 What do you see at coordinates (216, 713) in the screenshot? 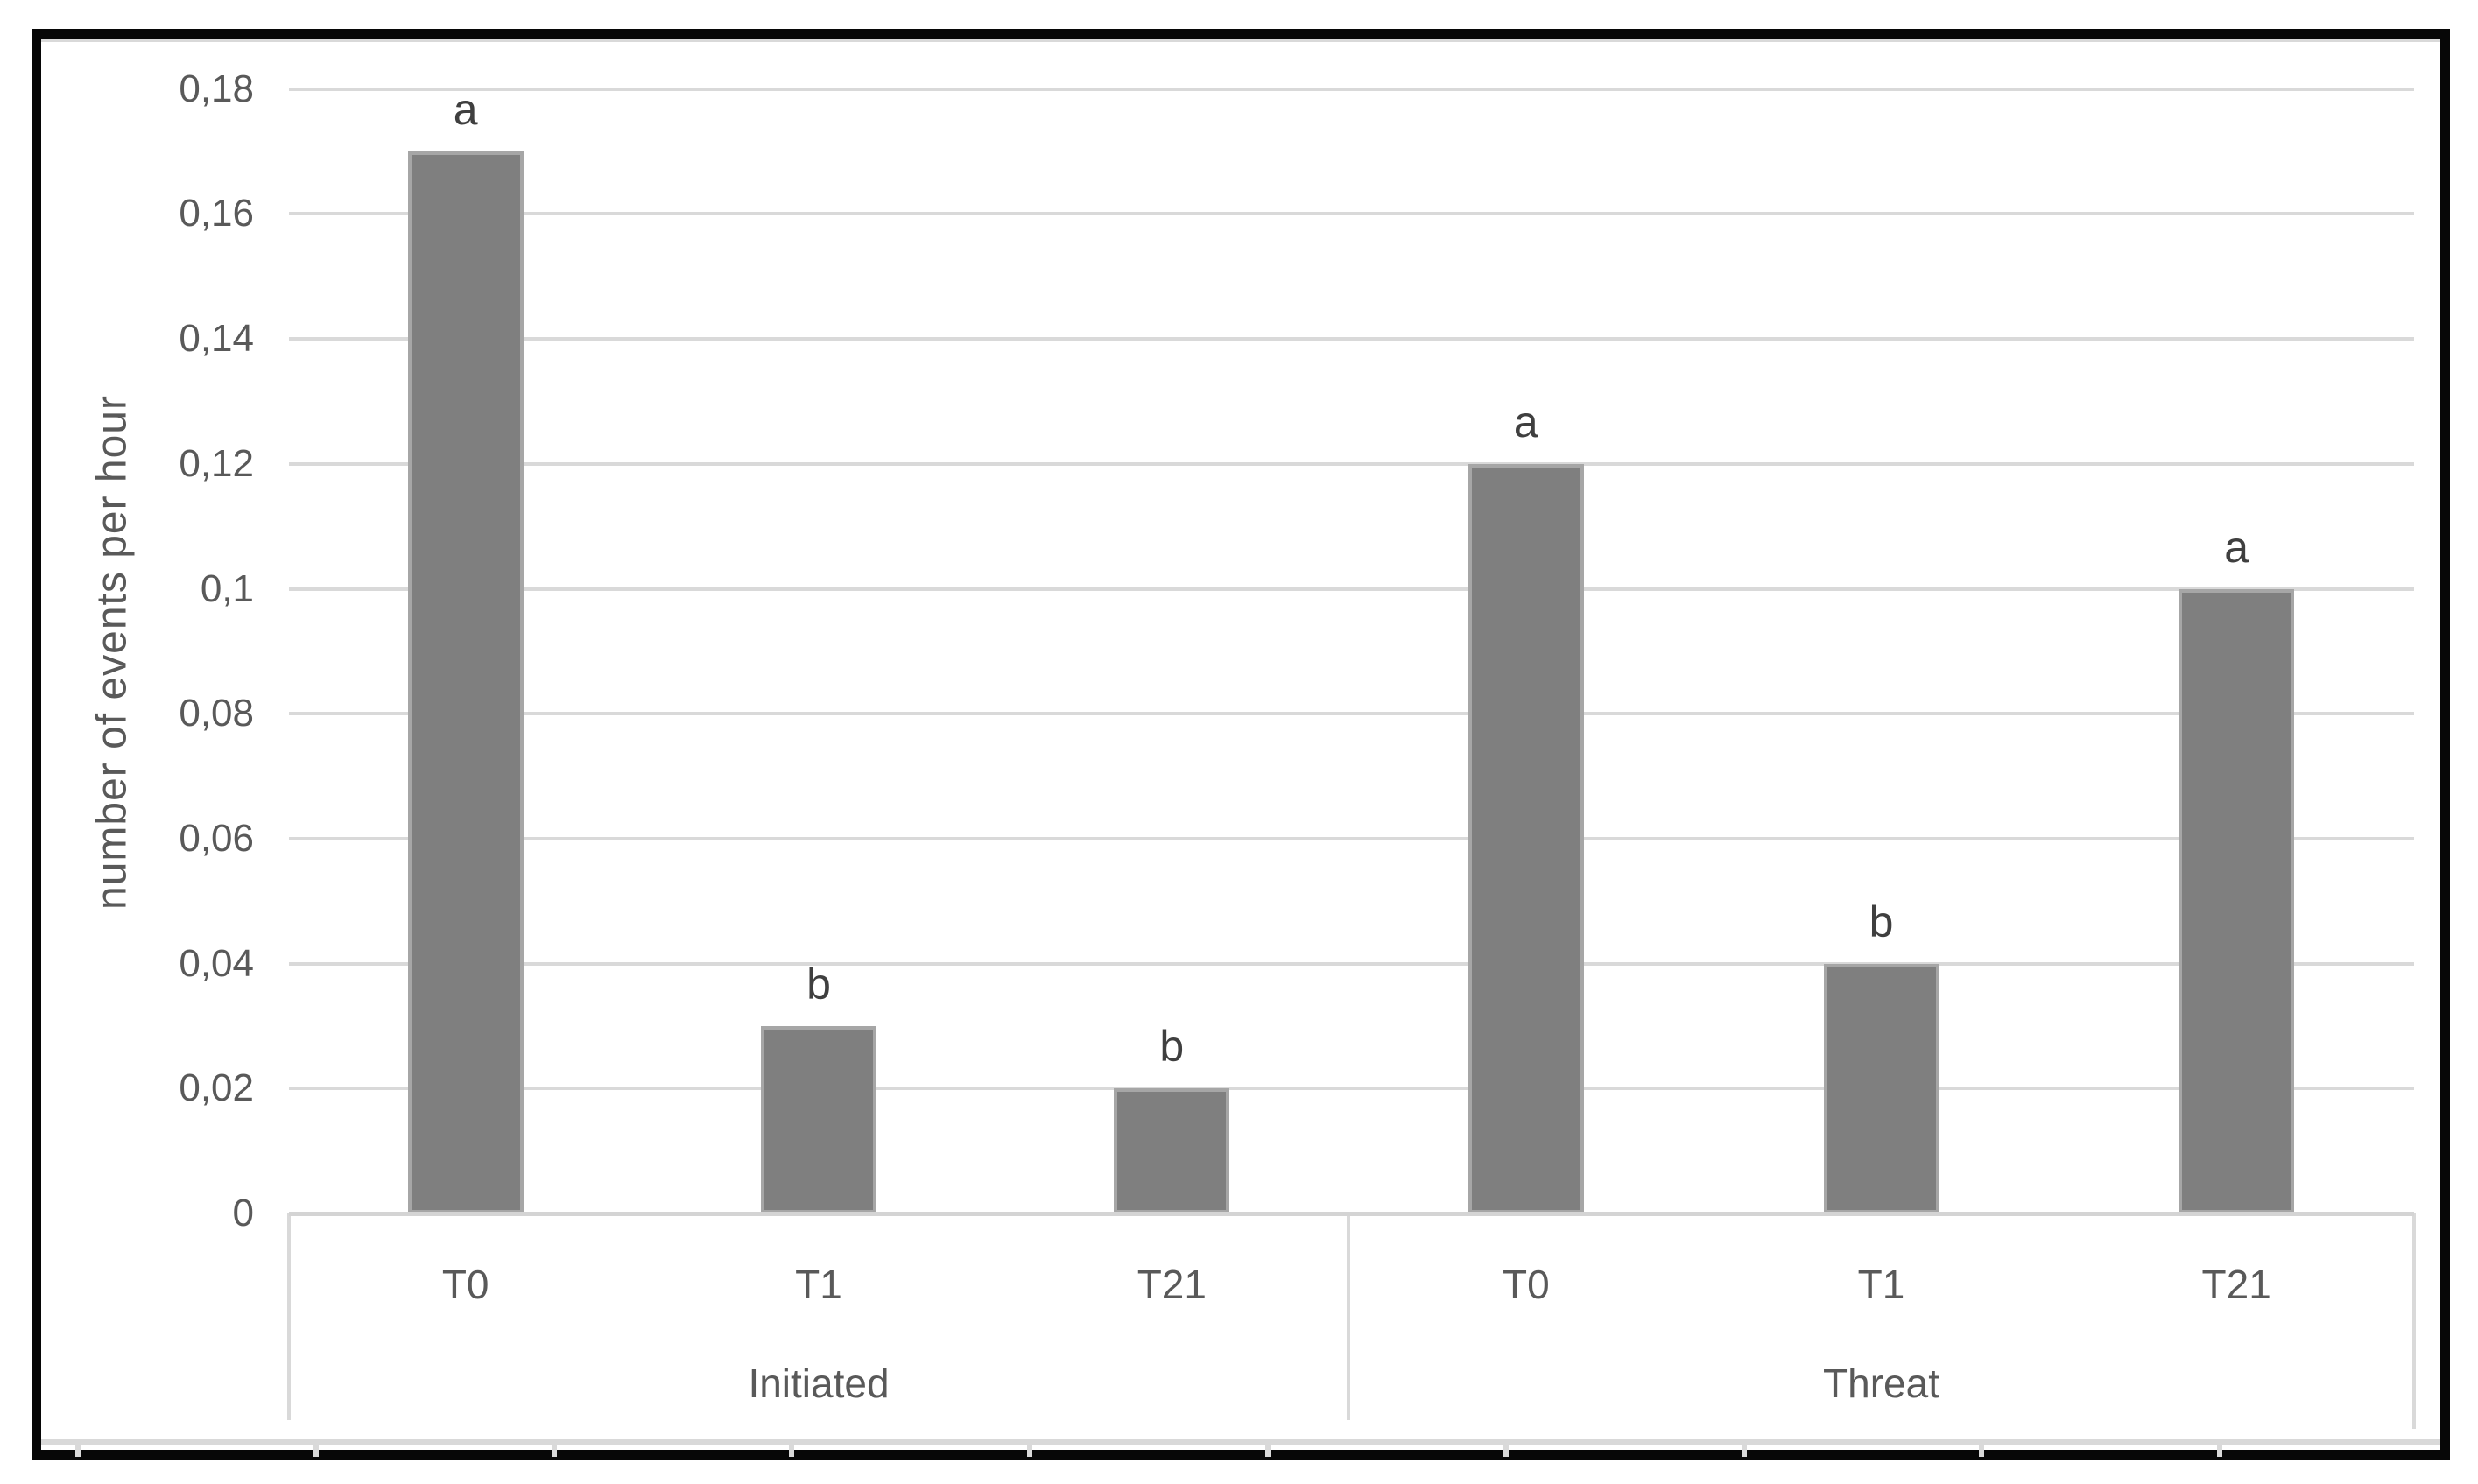
I see `y-tick-label: 0,08` at bounding box center [216, 713].